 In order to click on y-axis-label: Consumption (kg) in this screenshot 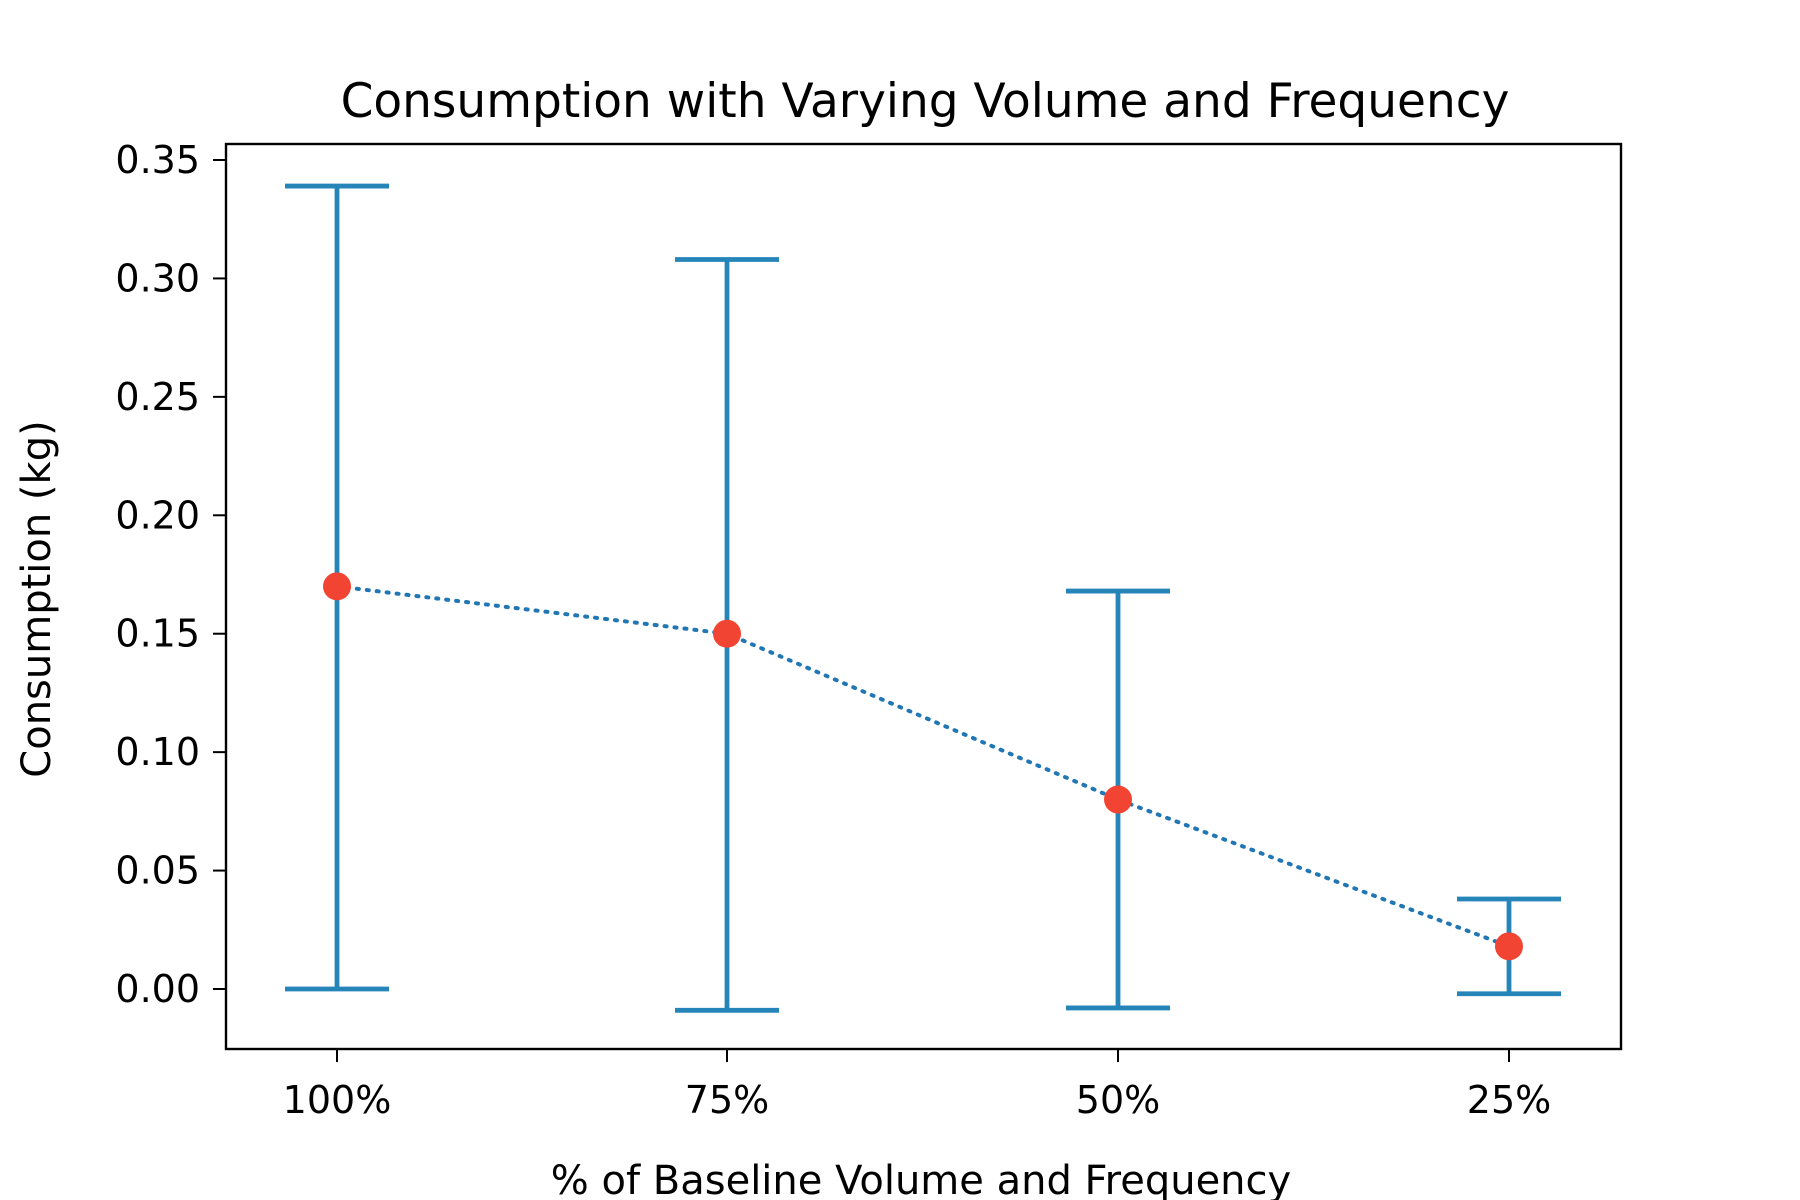, I will do `click(37, 598)`.